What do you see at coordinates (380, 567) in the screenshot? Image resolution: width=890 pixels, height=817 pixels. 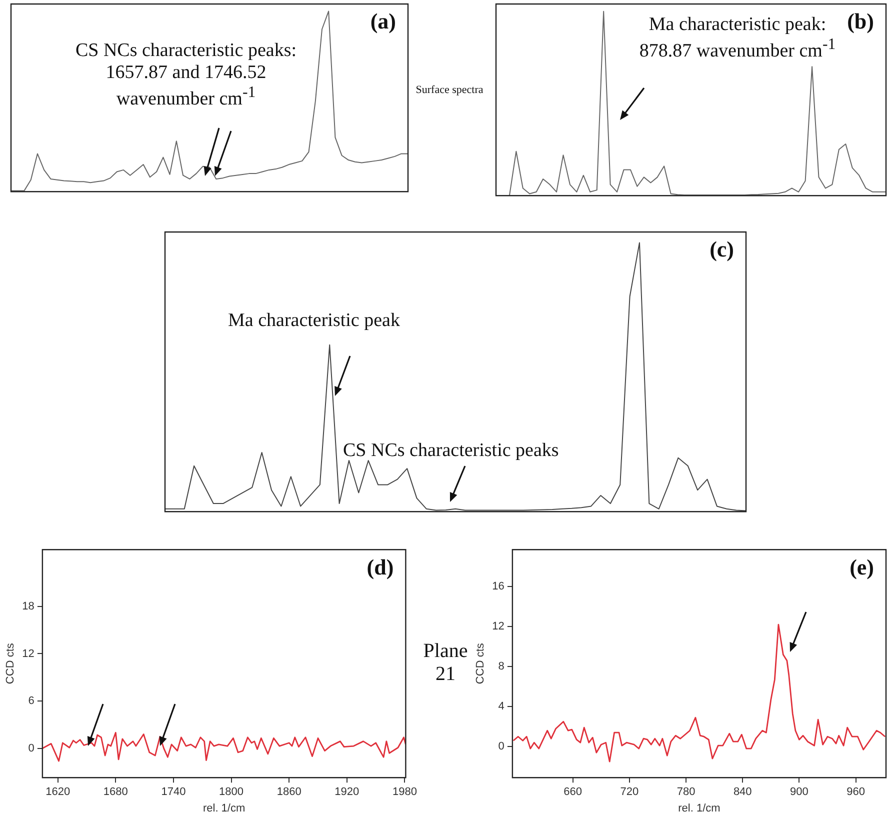 I see `chart-title: (d)` at bounding box center [380, 567].